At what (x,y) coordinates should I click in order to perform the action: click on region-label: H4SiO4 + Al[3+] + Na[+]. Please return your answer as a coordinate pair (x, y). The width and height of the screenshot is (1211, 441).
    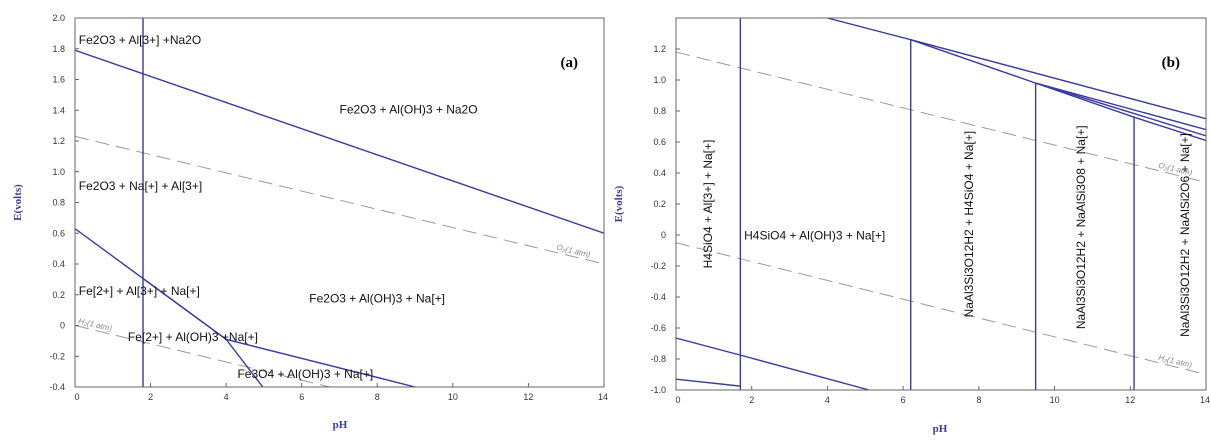
    Looking at the image, I should click on (708, 204).